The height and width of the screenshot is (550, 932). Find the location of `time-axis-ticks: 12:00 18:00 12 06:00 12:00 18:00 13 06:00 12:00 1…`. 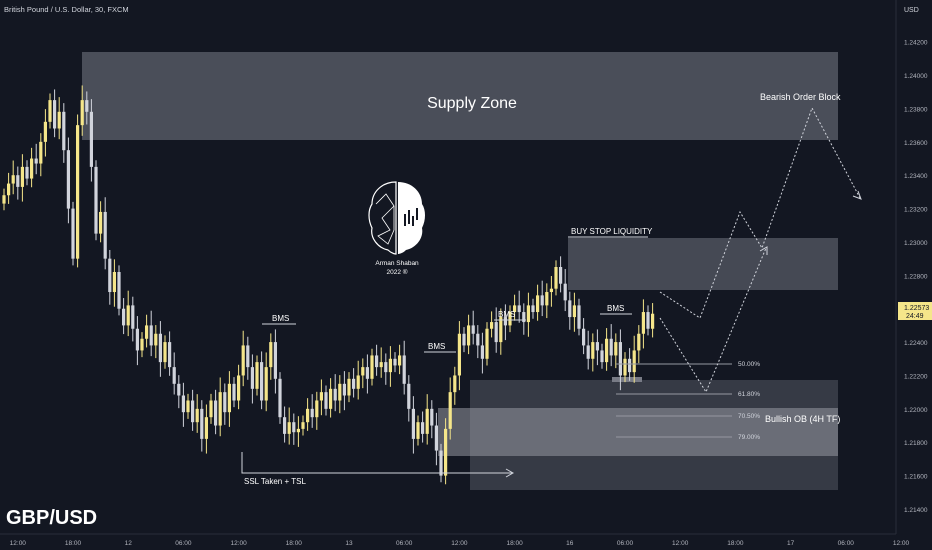

time-axis-ticks: 12:00 18:00 12 06:00 12:00 18:00 13 06:00 12:00 1… is located at coordinates (471, 543).